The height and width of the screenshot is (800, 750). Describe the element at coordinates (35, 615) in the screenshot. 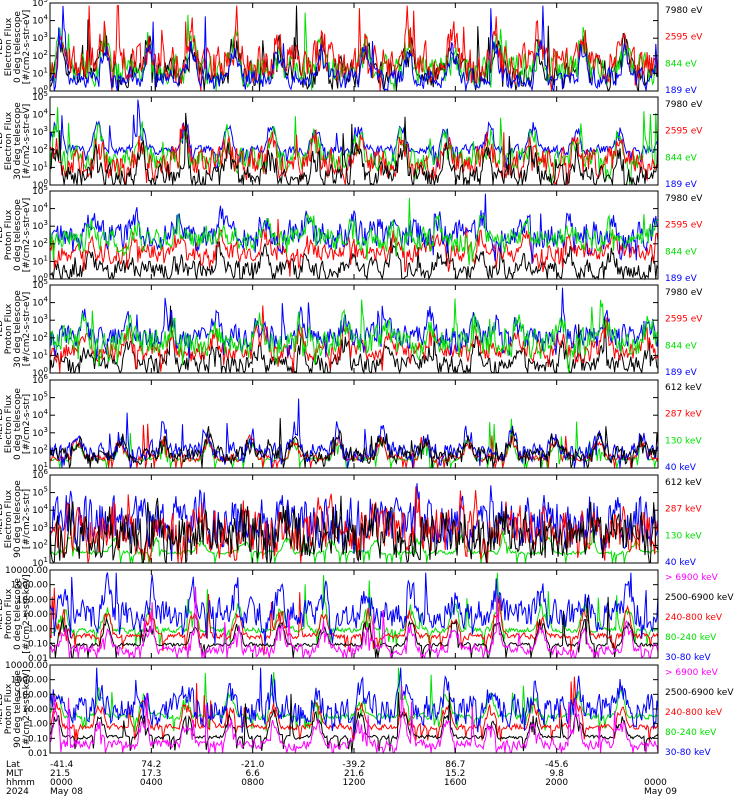

I see `y-tick-label: 10.00` at that location.